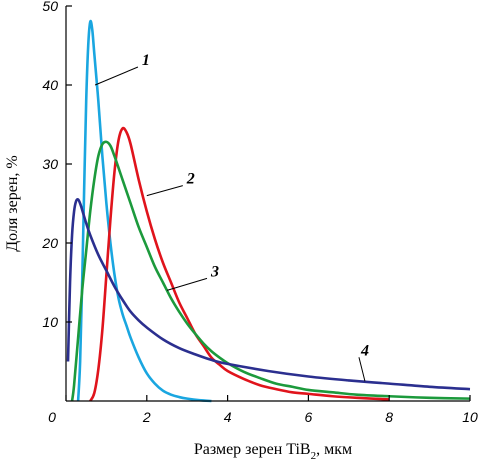 Image resolution: width=479 pixels, height=460 pixels. I want to click on series-4-label: 4, so click(364, 350).